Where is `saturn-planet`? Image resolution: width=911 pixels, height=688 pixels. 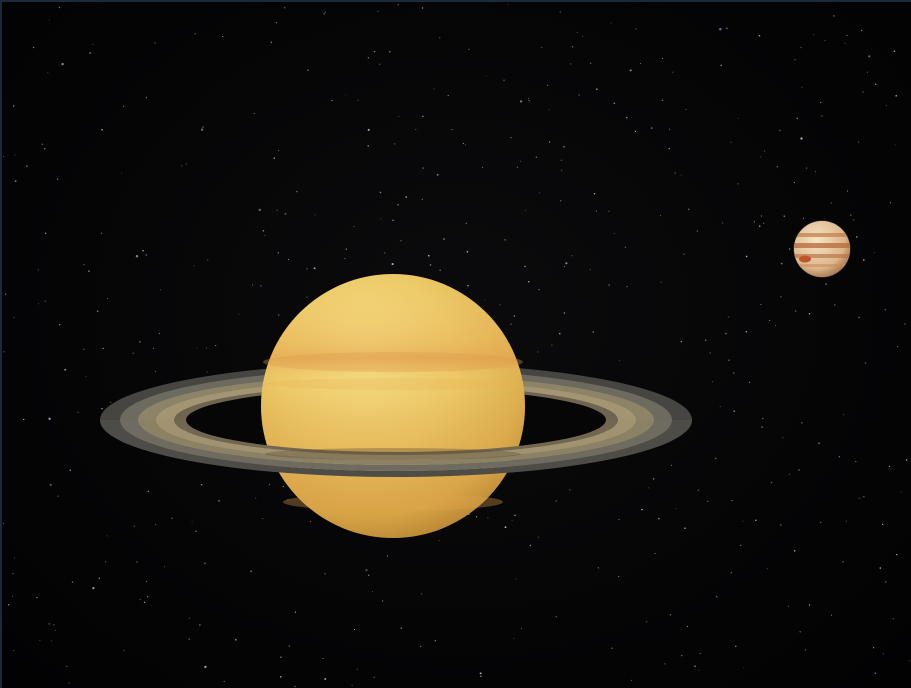 saturn-planet is located at coordinates (393, 406).